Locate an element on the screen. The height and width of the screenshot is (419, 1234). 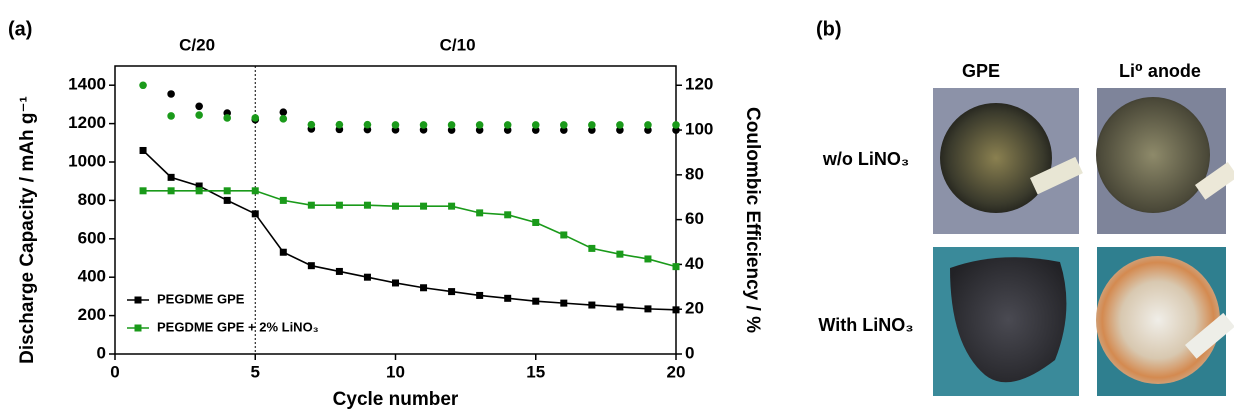
y-tick-label: 1200 is located at coordinates (87, 122).